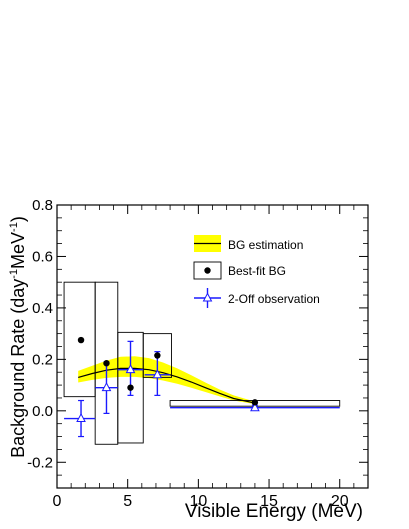  What do you see at coordinates (42, 308) in the screenshot?
I see `y-tick-label: 0.4` at bounding box center [42, 308].